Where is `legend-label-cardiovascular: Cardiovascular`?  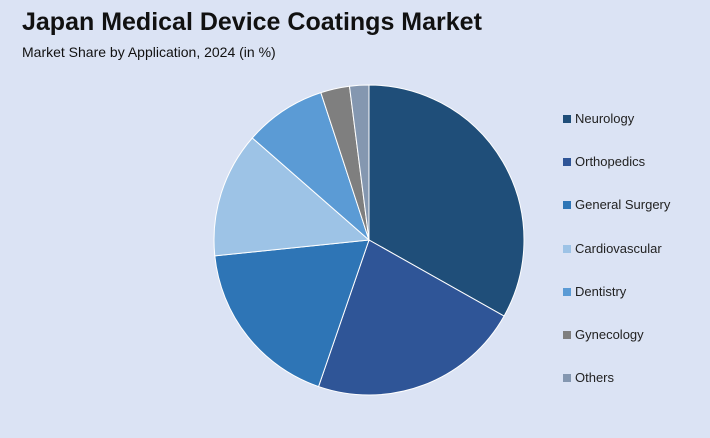
legend-label-cardiovascular: Cardiovascular is located at coordinates (618, 248).